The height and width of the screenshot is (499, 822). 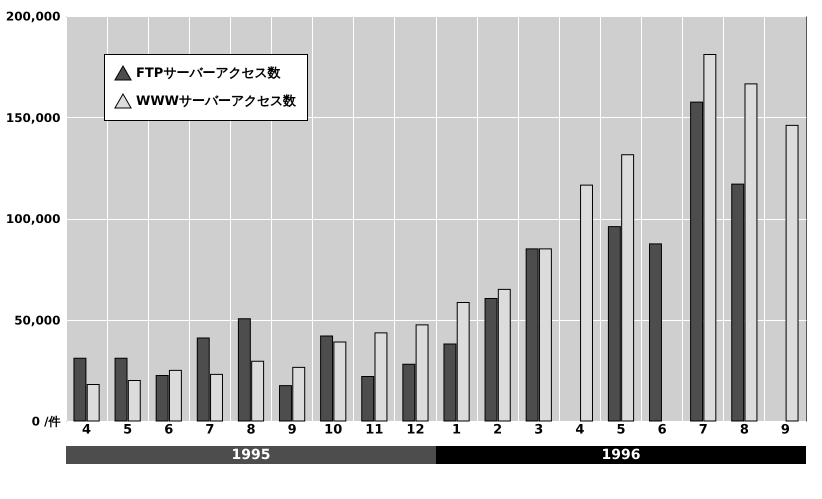 What do you see at coordinates (46, 421) in the screenshot?
I see `y-tick-label: 0 /件` at bounding box center [46, 421].